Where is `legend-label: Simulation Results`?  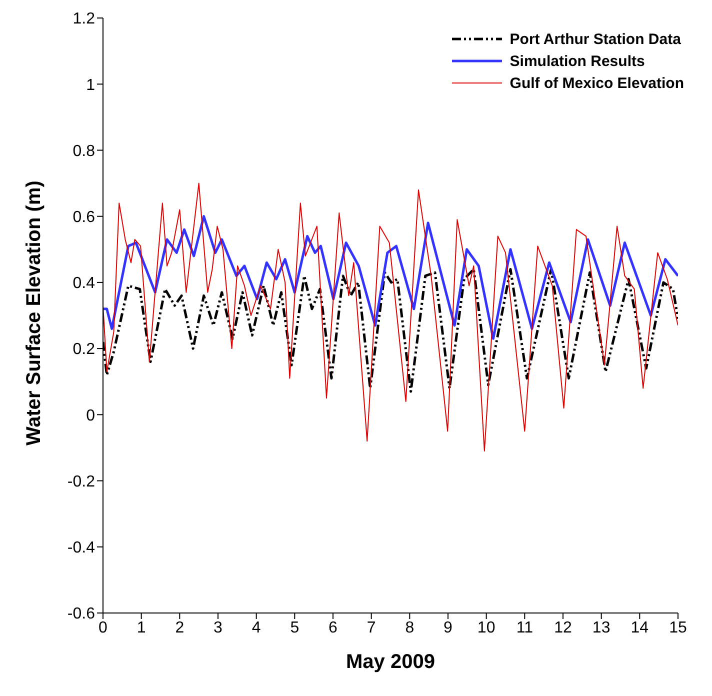
legend-label: Simulation Results is located at coordinates (577, 61).